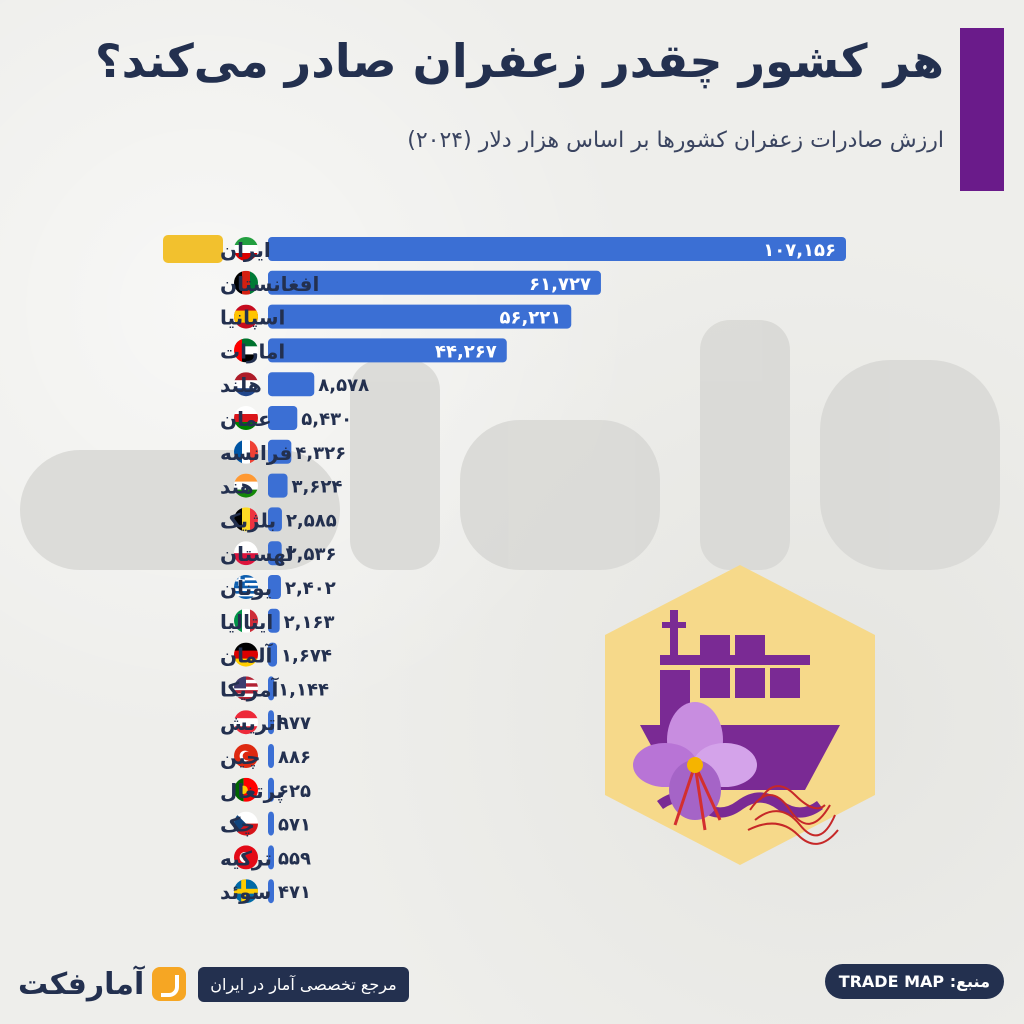 The width and height of the screenshot is (1024, 1024). Describe the element at coordinates (246, 519) in the screenshot. I see `belgium-flag-icon` at that location.